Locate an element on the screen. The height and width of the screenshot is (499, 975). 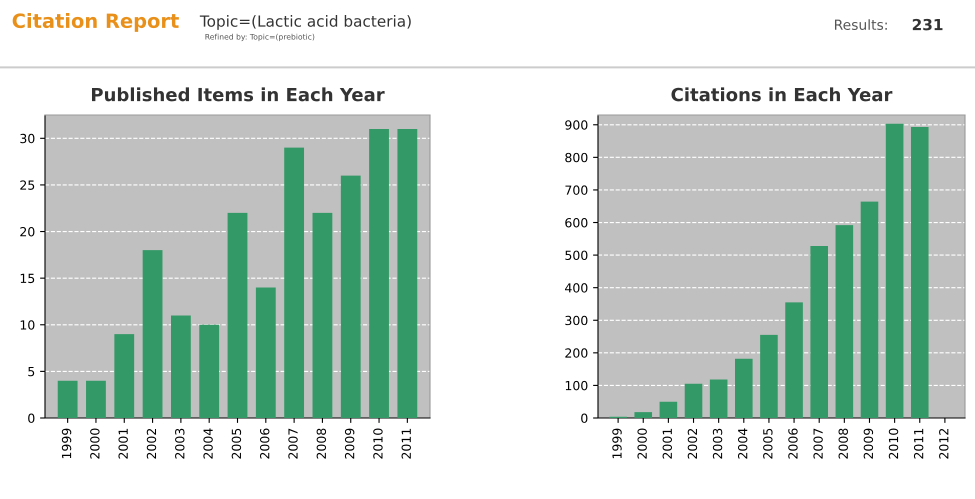
y-tick-label: 15 is located at coordinates (27, 279).